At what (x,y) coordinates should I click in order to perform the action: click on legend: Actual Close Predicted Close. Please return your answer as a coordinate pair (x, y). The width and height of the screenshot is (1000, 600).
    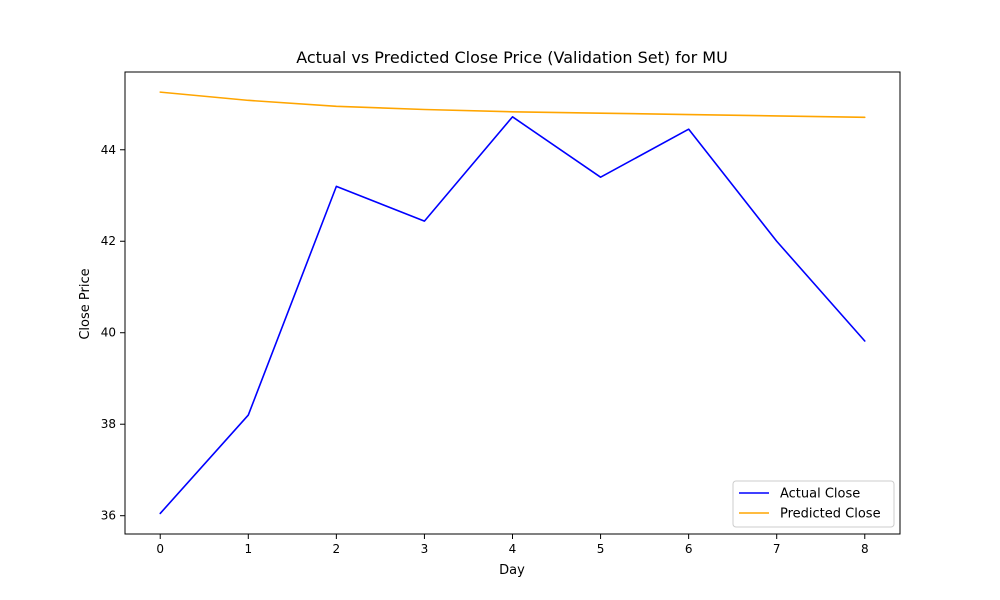
    Looking at the image, I should click on (813, 504).